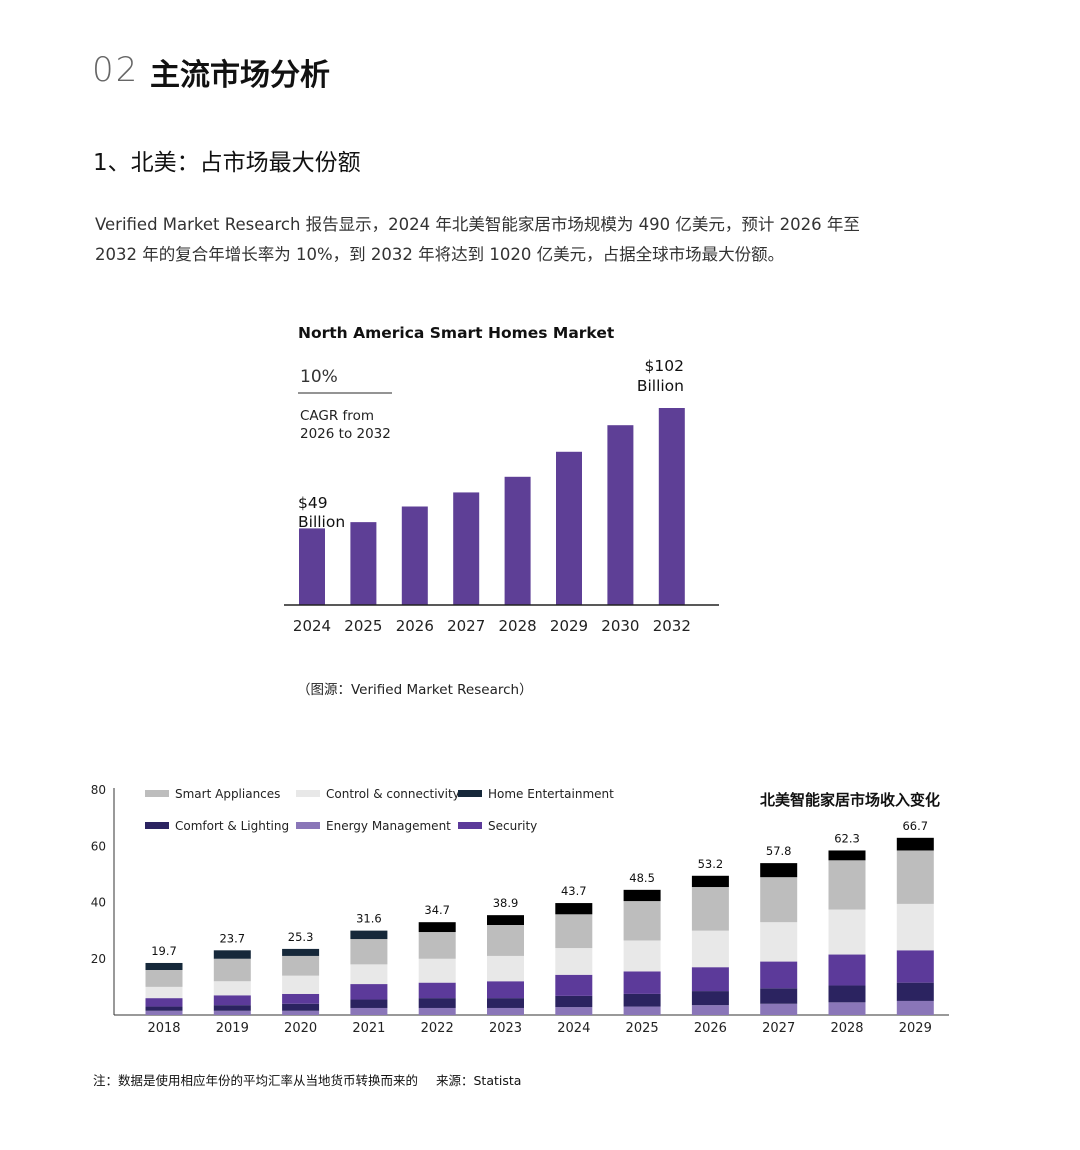  What do you see at coordinates (363, 626) in the screenshot?
I see `chart1-xtick-2025: 2025` at bounding box center [363, 626].